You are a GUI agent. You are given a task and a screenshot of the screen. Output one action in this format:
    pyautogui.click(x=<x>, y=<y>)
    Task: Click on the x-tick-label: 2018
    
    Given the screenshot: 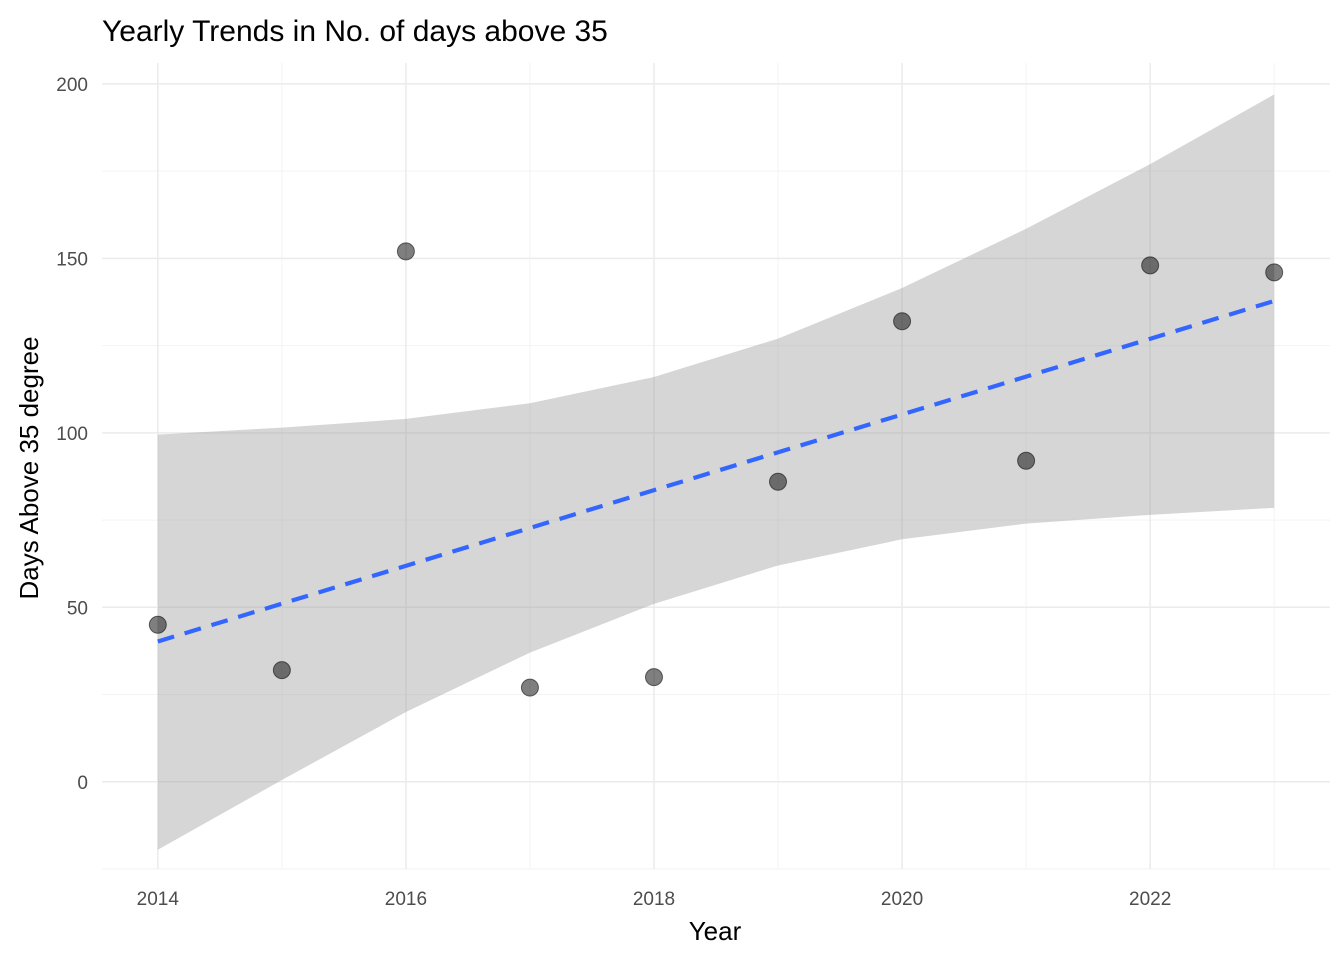 What is the action you would take?
    pyautogui.click(x=654, y=899)
    